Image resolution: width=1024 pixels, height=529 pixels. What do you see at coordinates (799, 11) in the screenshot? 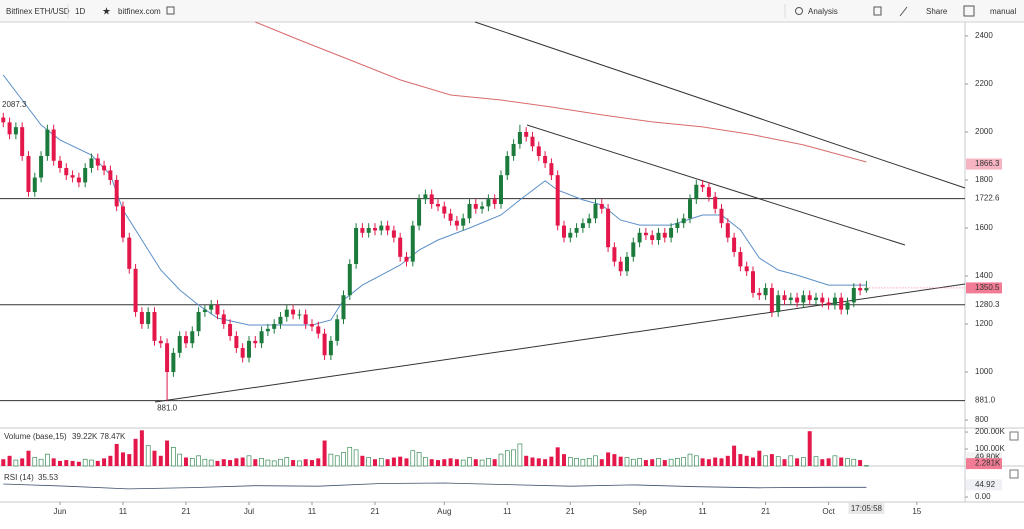
I see `analysis-icon` at bounding box center [799, 11].